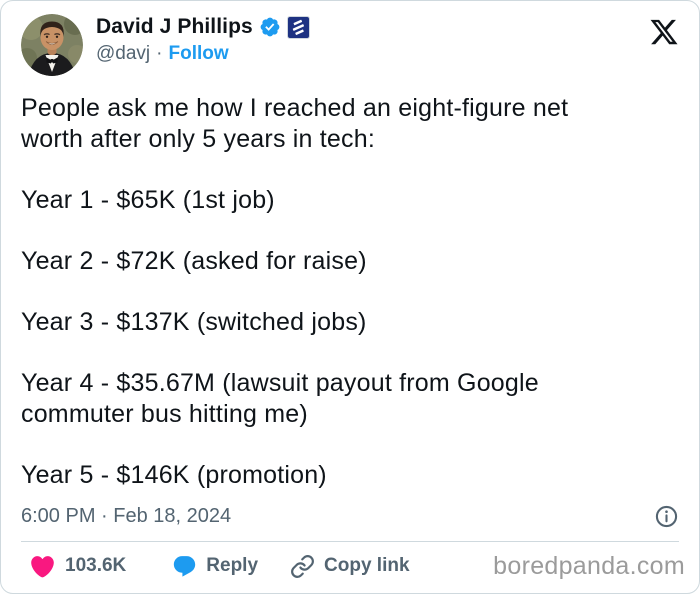 The image size is (700, 594). Describe the element at coordinates (270, 27) in the screenshot. I see `verified-badge-icon` at that location.